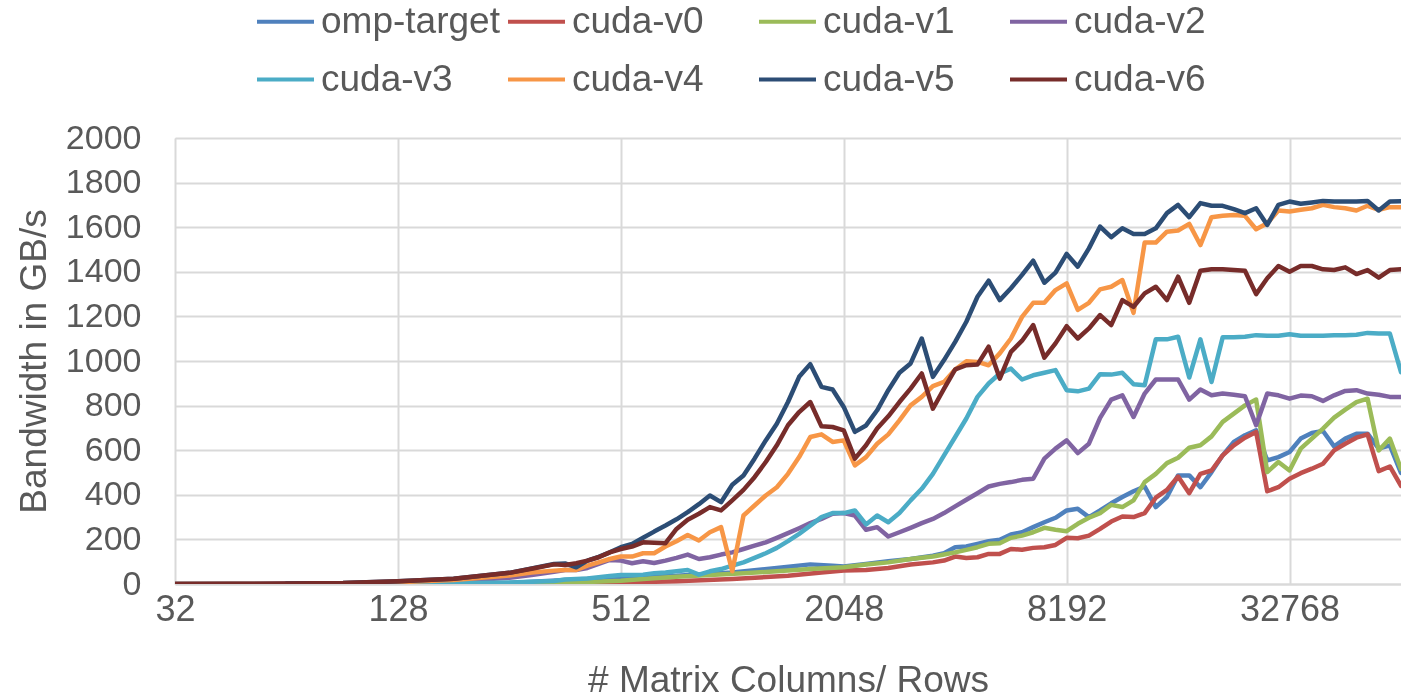 The image size is (1401, 695). I want to click on legend-label: cuda-v5, so click(889, 78).